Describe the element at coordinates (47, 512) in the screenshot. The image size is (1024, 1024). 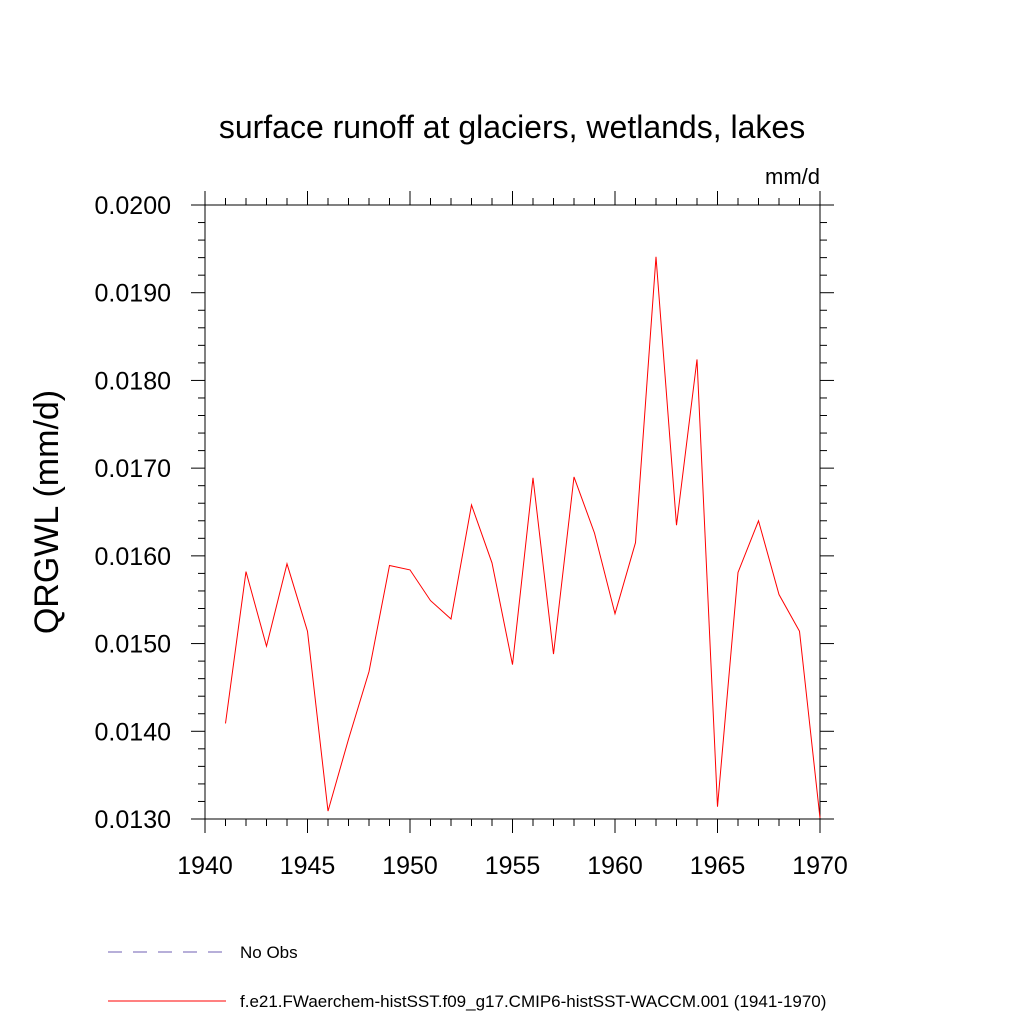
I see `y-axis-label: QRGWL (mm/d)` at that location.